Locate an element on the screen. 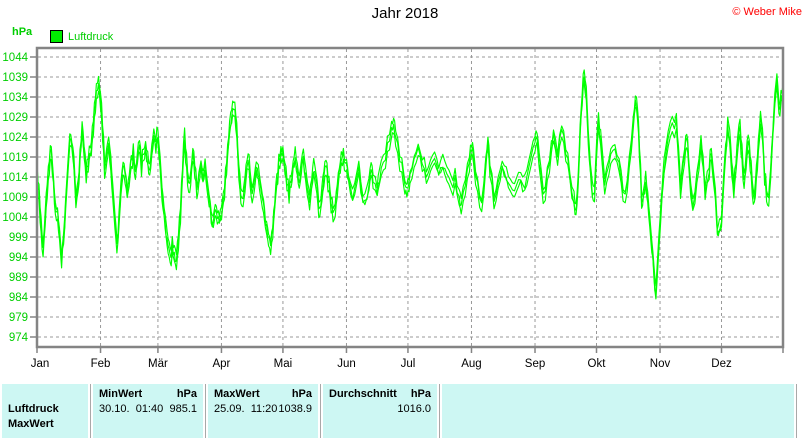 This screenshot has width=810, height=439. row-header-maxwert: MaxWert is located at coordinates (31, 424).